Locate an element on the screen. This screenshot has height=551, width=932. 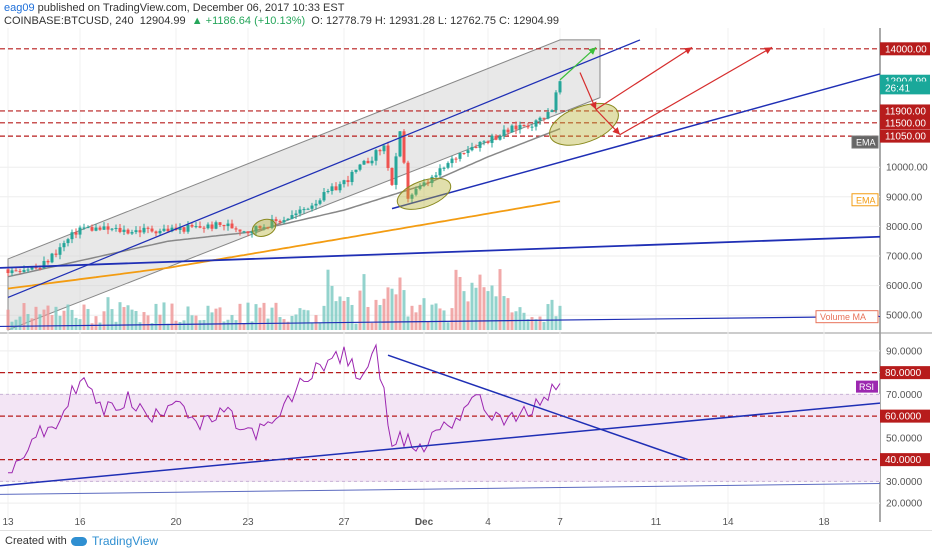
price-tick-label: 6000.00 is located at coordinates (904, 286).